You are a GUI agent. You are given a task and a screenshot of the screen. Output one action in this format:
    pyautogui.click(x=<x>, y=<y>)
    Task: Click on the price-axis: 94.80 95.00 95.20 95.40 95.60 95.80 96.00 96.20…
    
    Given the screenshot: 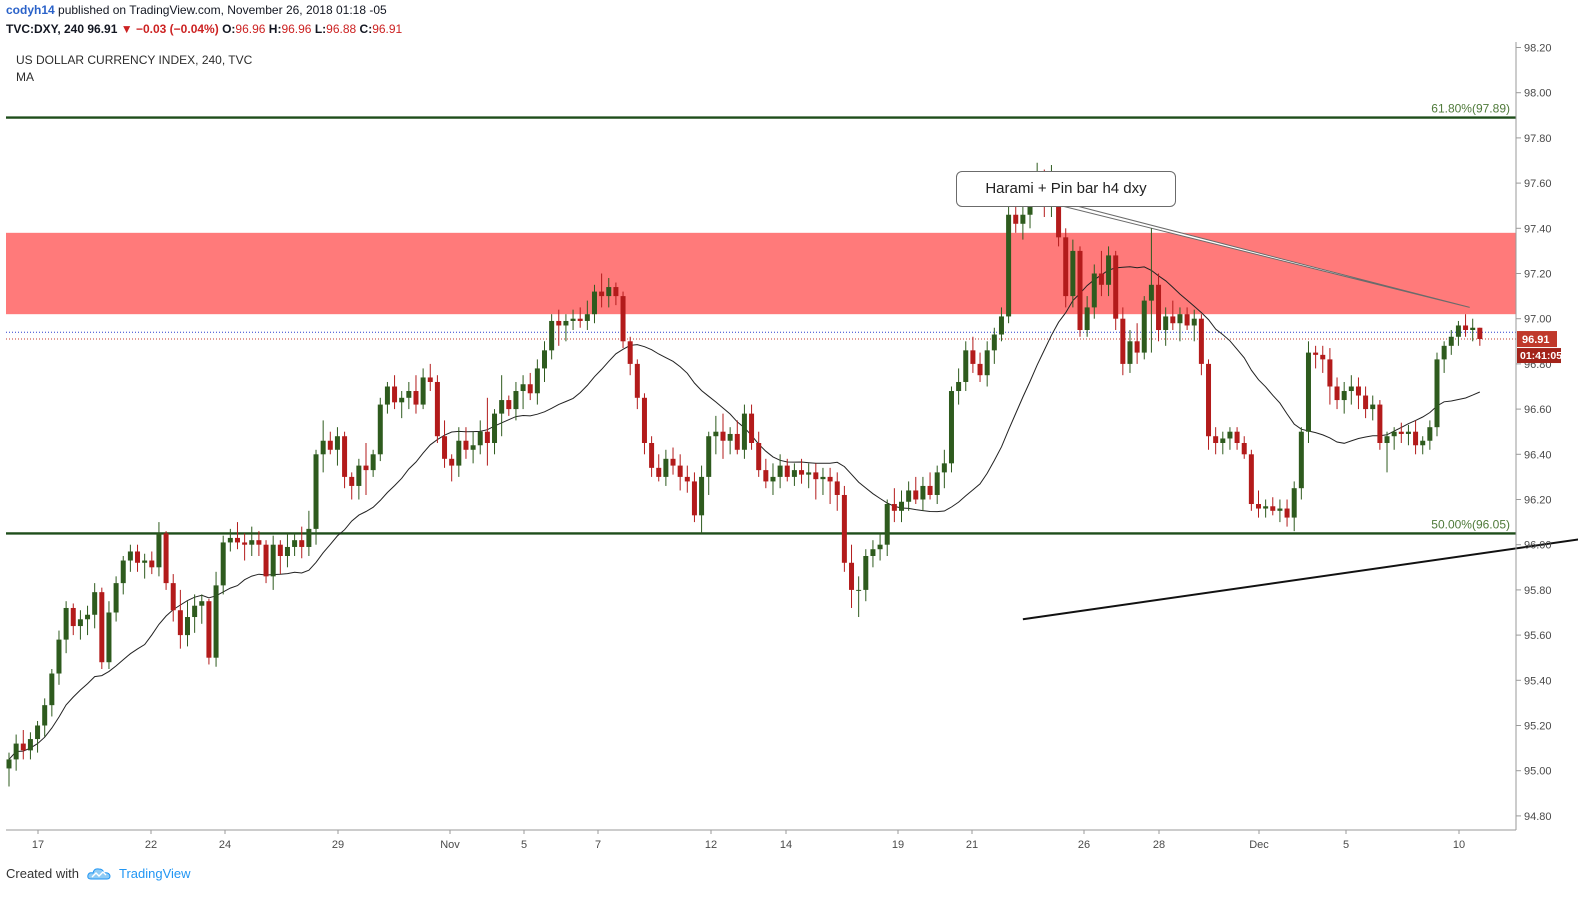 What is the action you would take?
    pyautogui.click(x=1539, y=433)
    